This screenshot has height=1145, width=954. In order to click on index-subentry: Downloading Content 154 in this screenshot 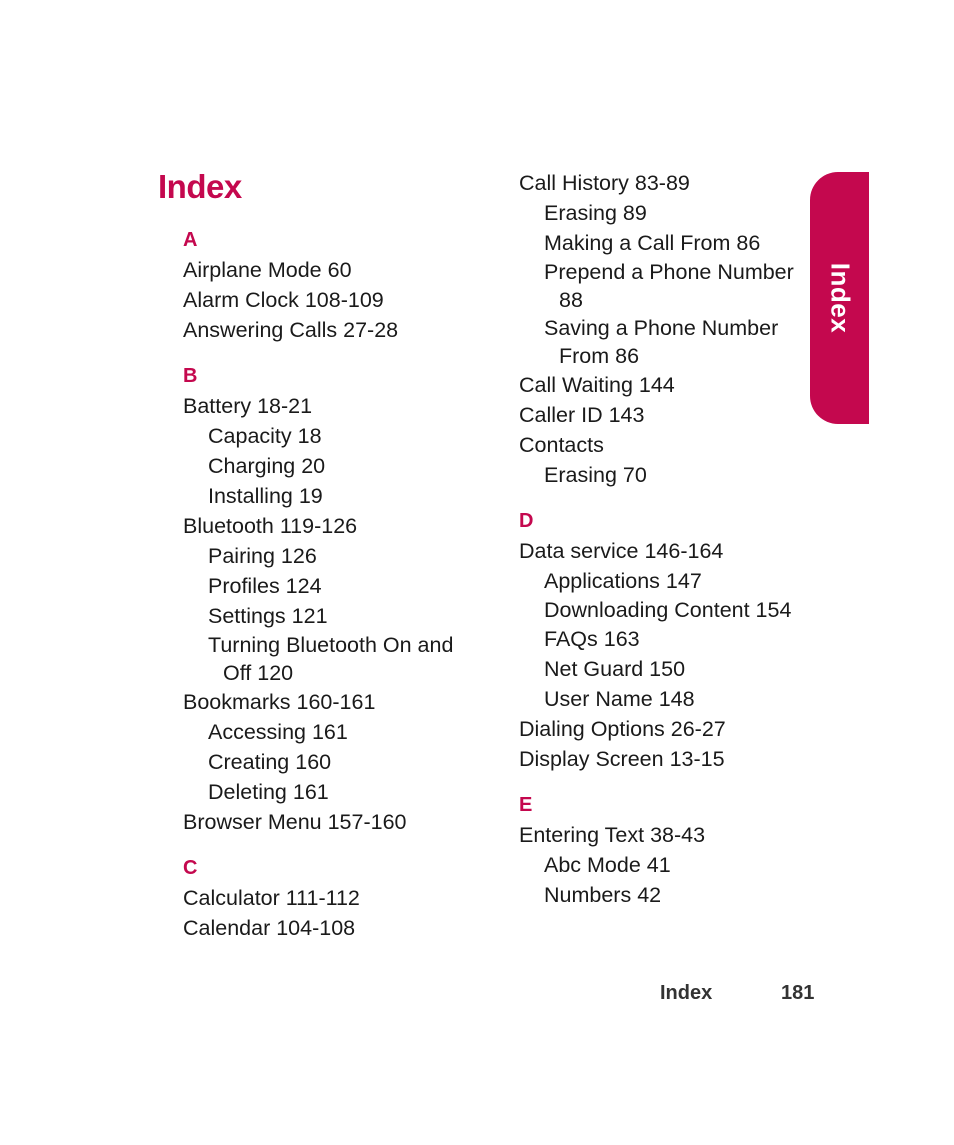, I will do `click(668, 610)`.